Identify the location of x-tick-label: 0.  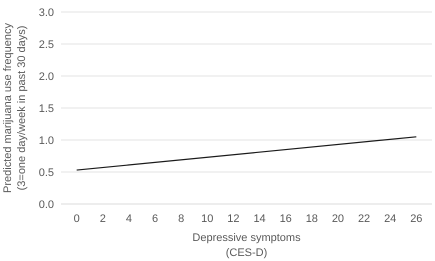
(77, 219).